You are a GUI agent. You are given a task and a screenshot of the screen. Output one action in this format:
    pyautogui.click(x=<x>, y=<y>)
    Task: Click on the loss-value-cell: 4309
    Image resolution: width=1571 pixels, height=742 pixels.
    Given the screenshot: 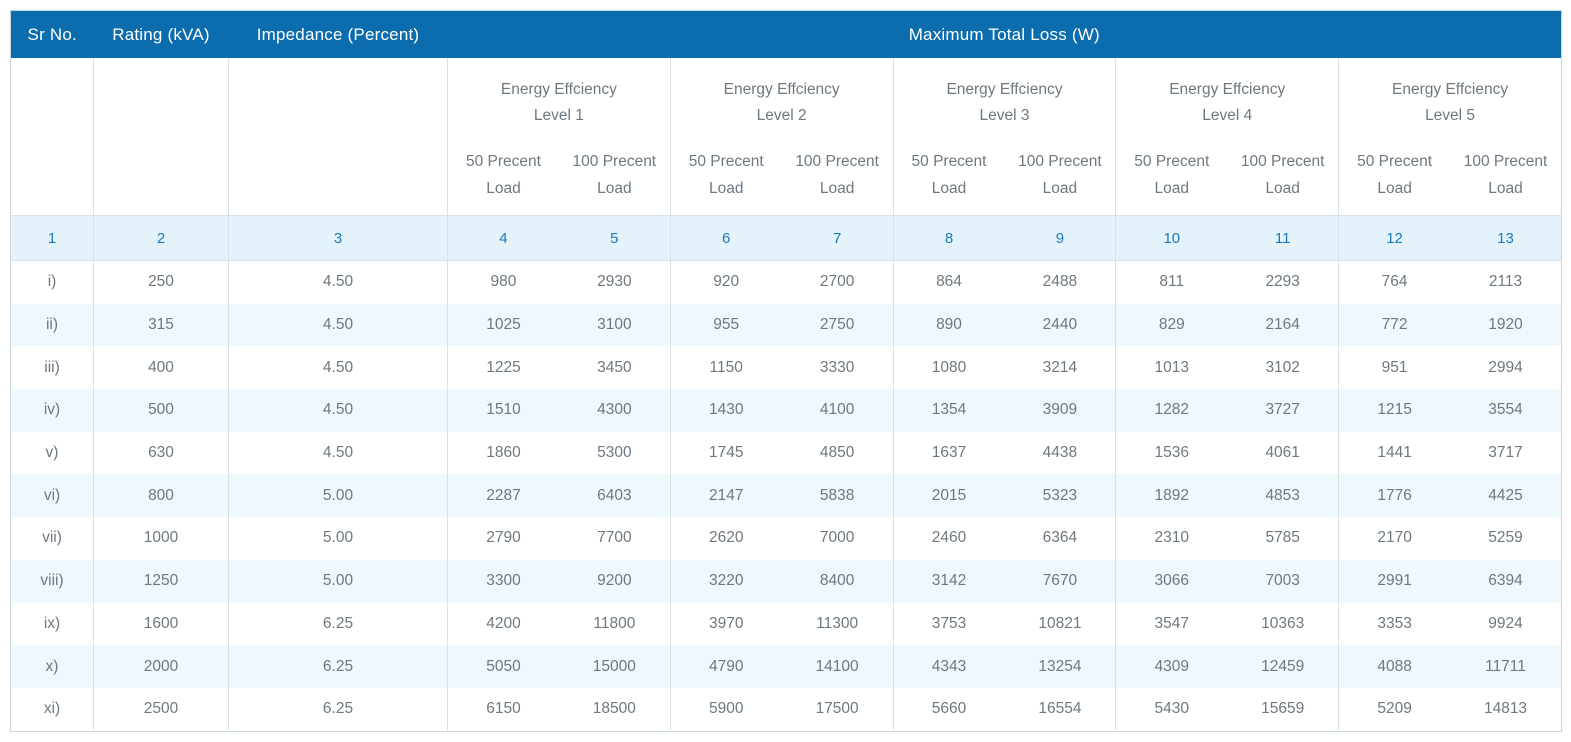 What is the action you would take?
    pyautogui.click(x=1171, y=666)
    